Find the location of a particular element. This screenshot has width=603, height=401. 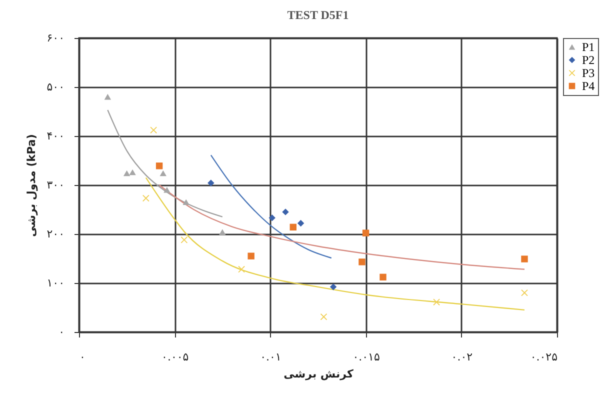

x-tick-label: ۰.۰۱ is located at coordinates (271, 357).